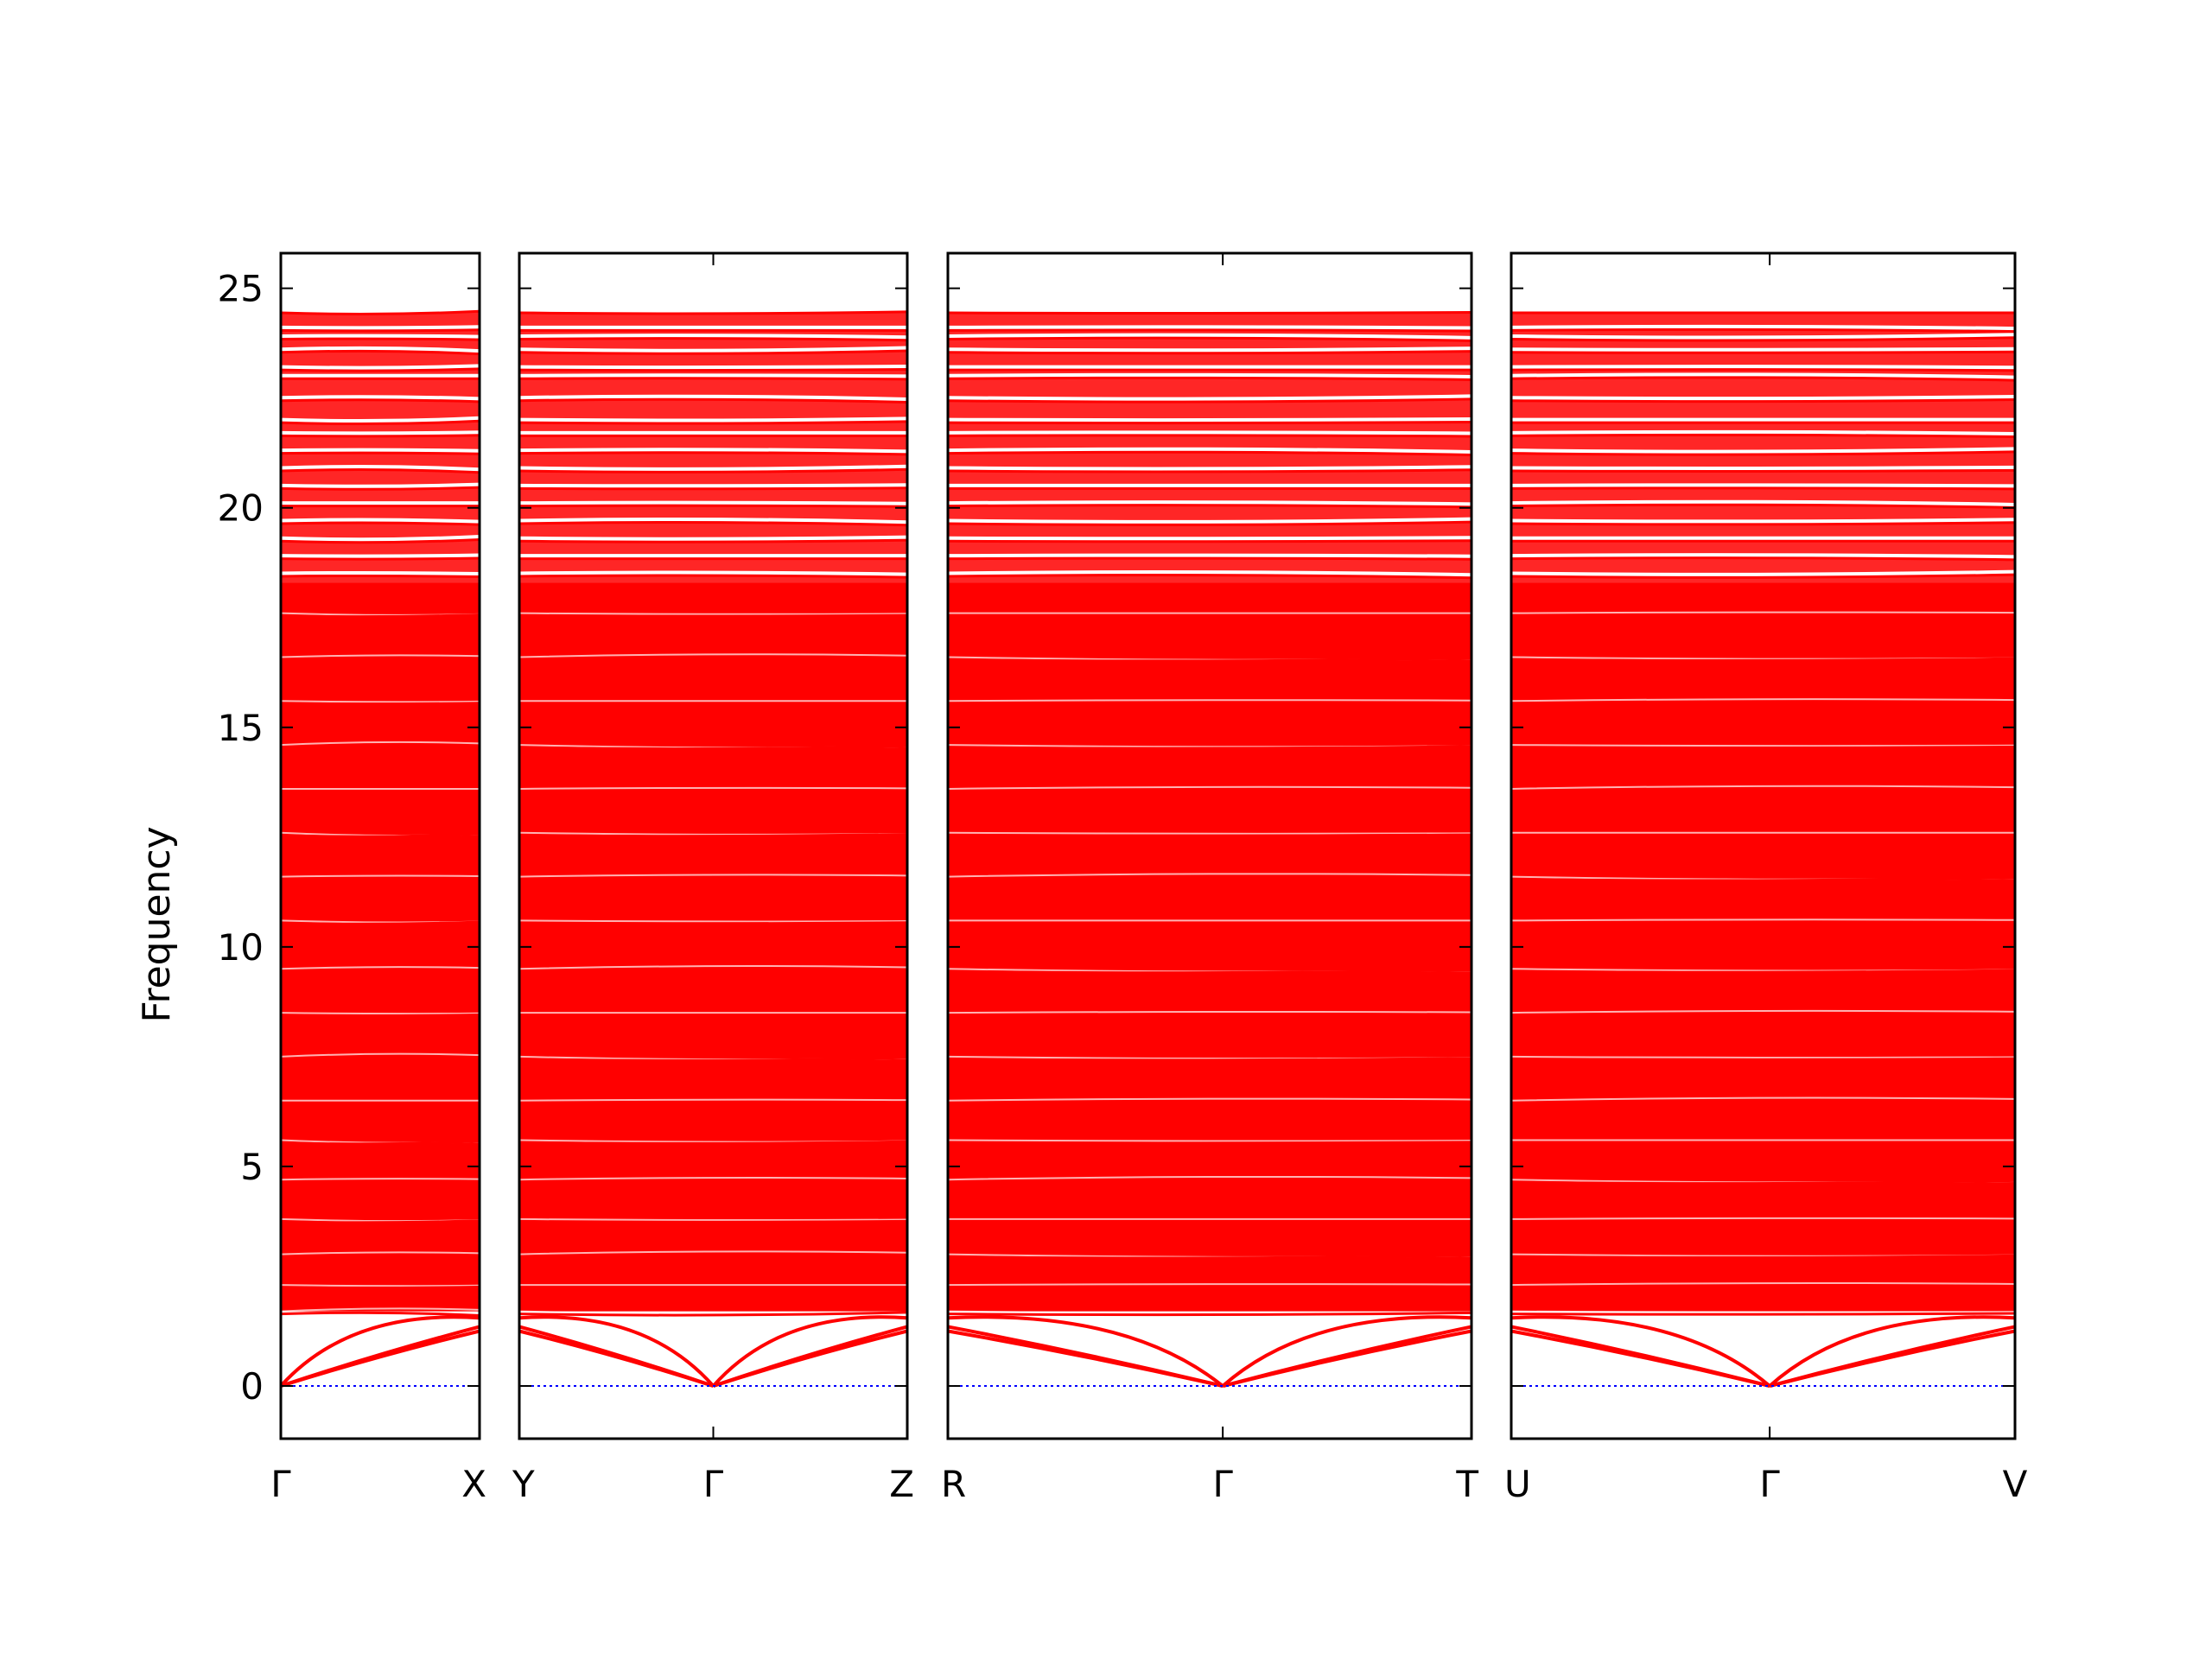  I want to click on y-tick-label-3: 15, so click(241, 728).